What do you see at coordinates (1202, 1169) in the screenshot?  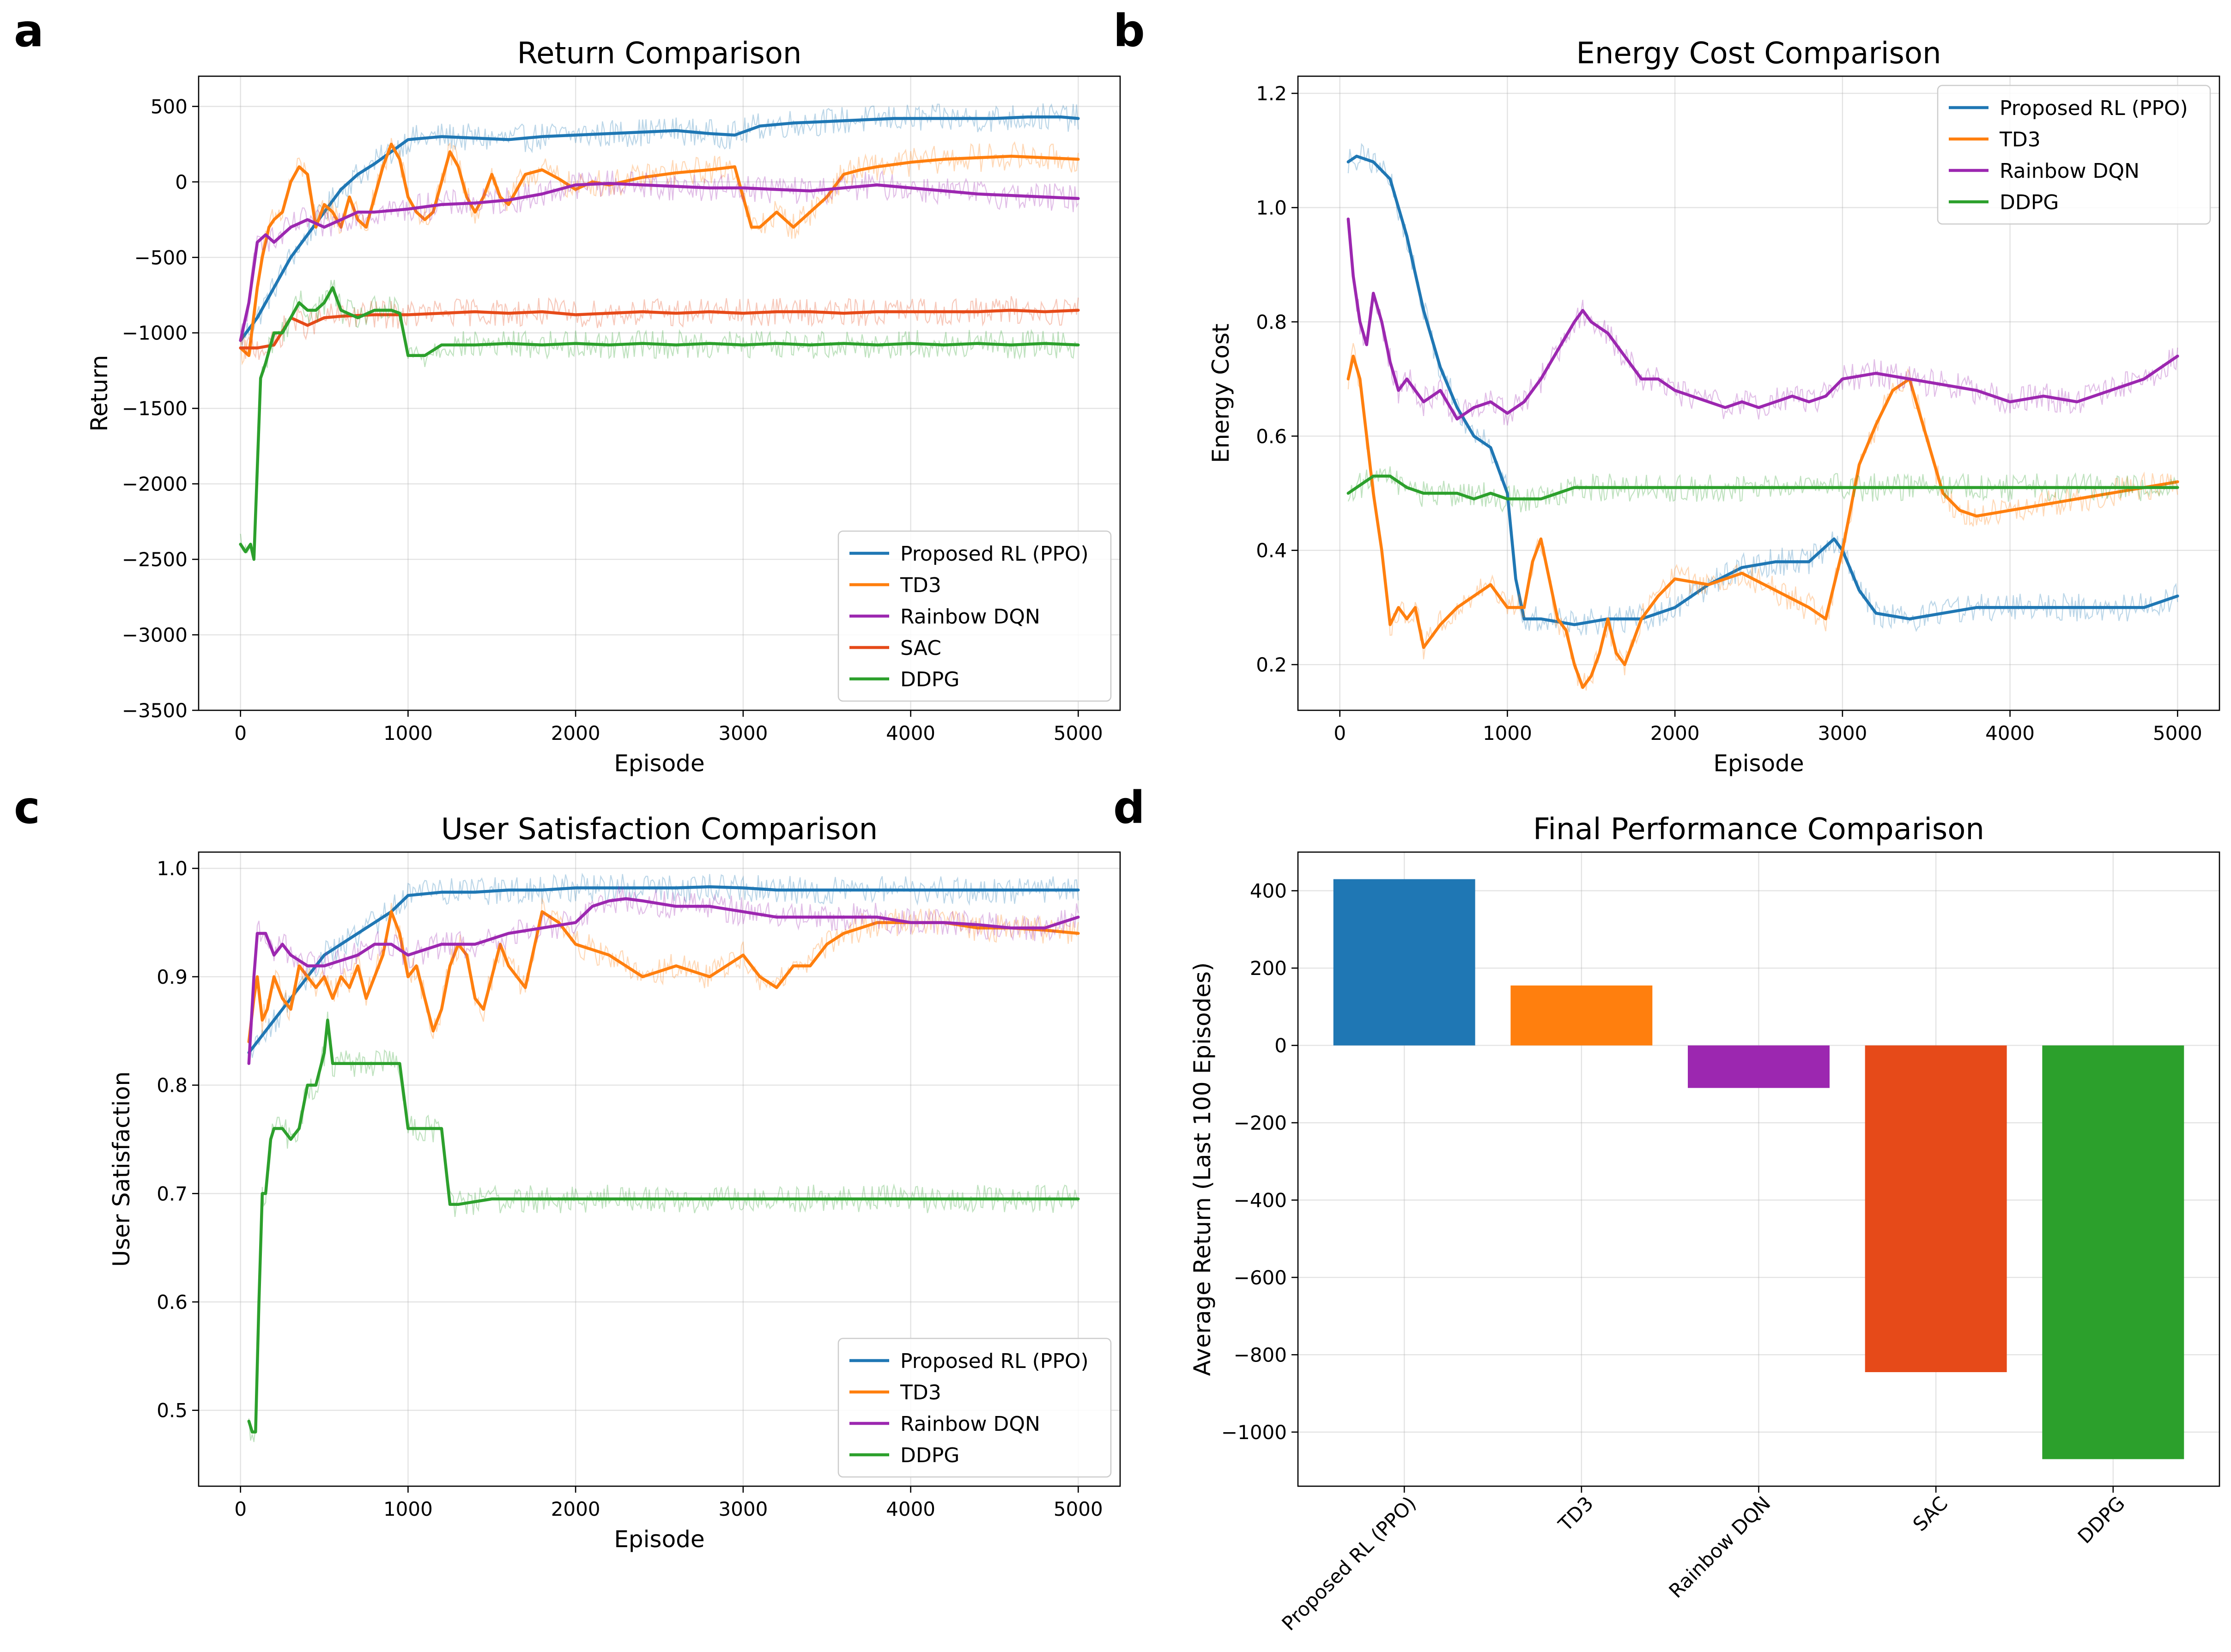 I see `y-axis-label: Average Return (Last 100 Episodes)` at bounding box center [1202, 1169].